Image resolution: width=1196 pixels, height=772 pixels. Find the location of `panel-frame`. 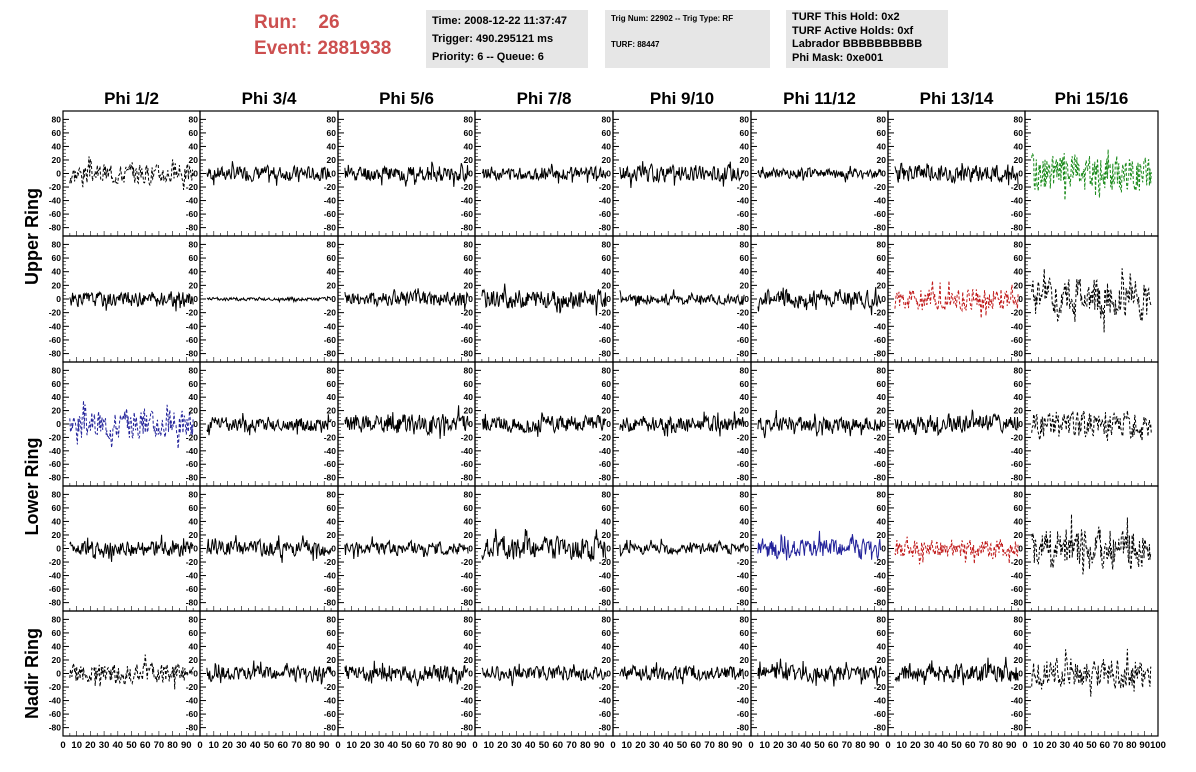

panel-frame is located at coordinates (544, 548).